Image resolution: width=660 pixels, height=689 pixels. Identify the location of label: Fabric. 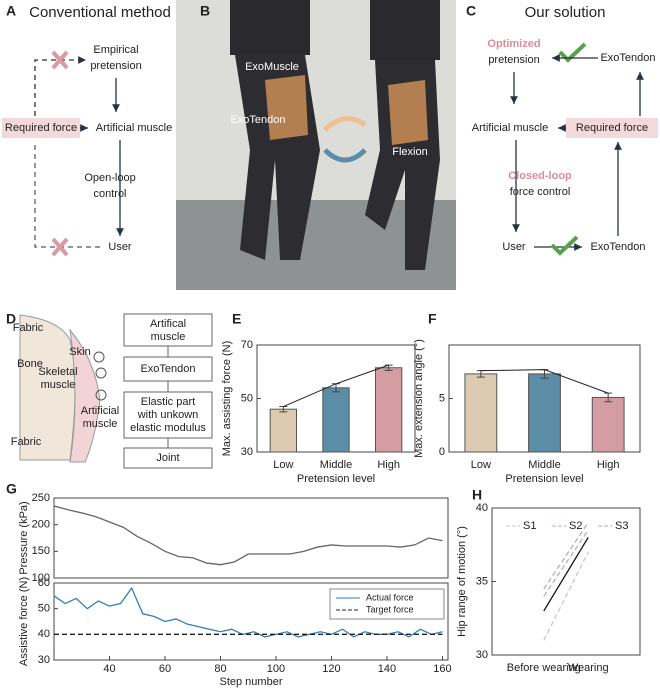
(26, 442).